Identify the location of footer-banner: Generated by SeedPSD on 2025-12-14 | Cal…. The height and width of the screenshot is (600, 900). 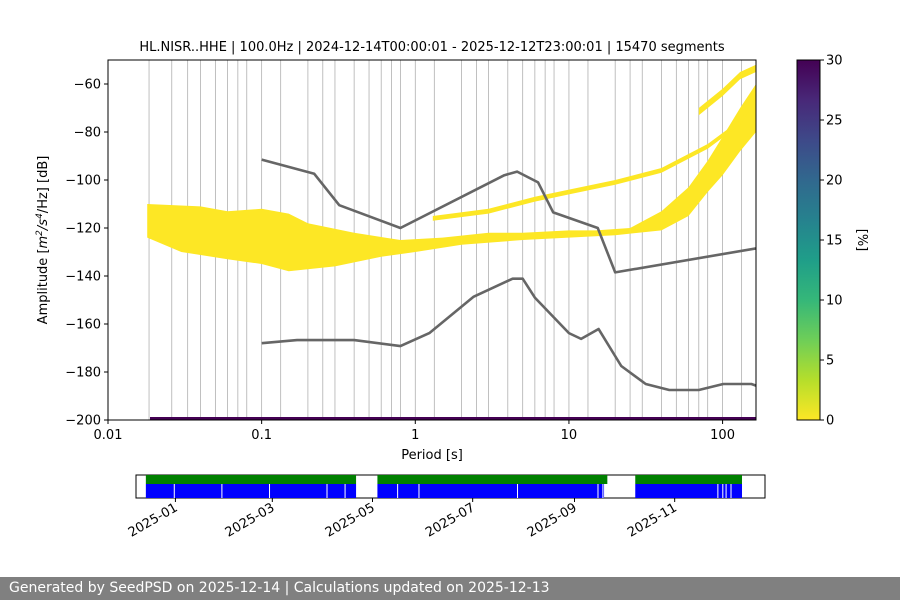
(450, 588).